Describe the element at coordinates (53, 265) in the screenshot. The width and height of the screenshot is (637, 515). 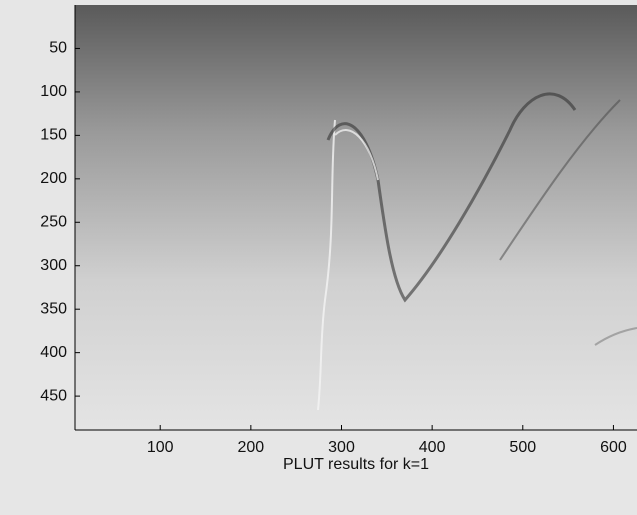
I see `y-tick-label: 300` at that location.